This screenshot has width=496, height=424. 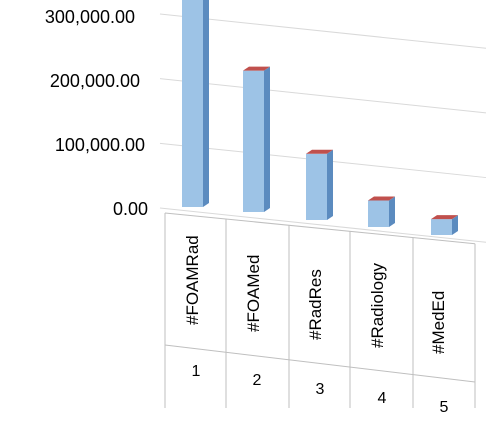 I want to click on category-index: 1, so click(x=196, y=371).